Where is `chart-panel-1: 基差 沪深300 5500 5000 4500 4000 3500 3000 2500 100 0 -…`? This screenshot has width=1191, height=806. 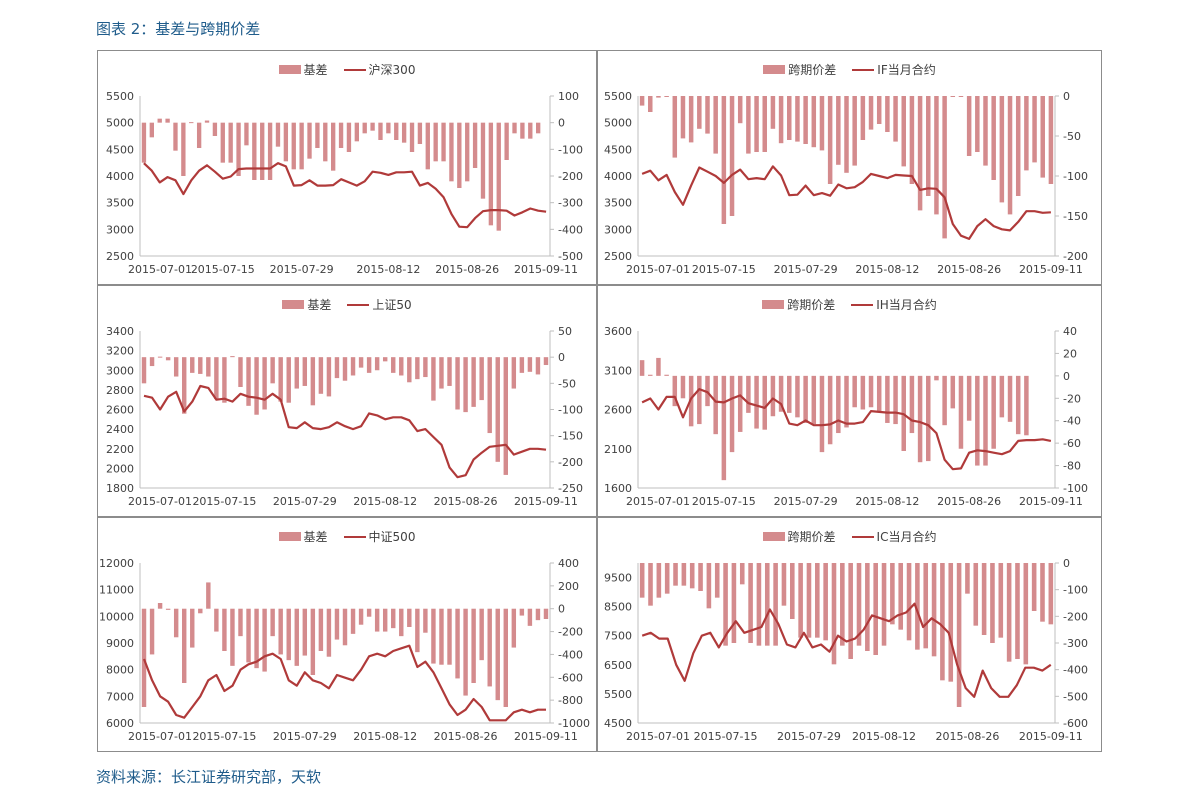 chart-panel-1: 基差 沪深300 5500 5000 4500 4000 3500 3000 2500 100 0 -… is located at coordinates (347, 167).